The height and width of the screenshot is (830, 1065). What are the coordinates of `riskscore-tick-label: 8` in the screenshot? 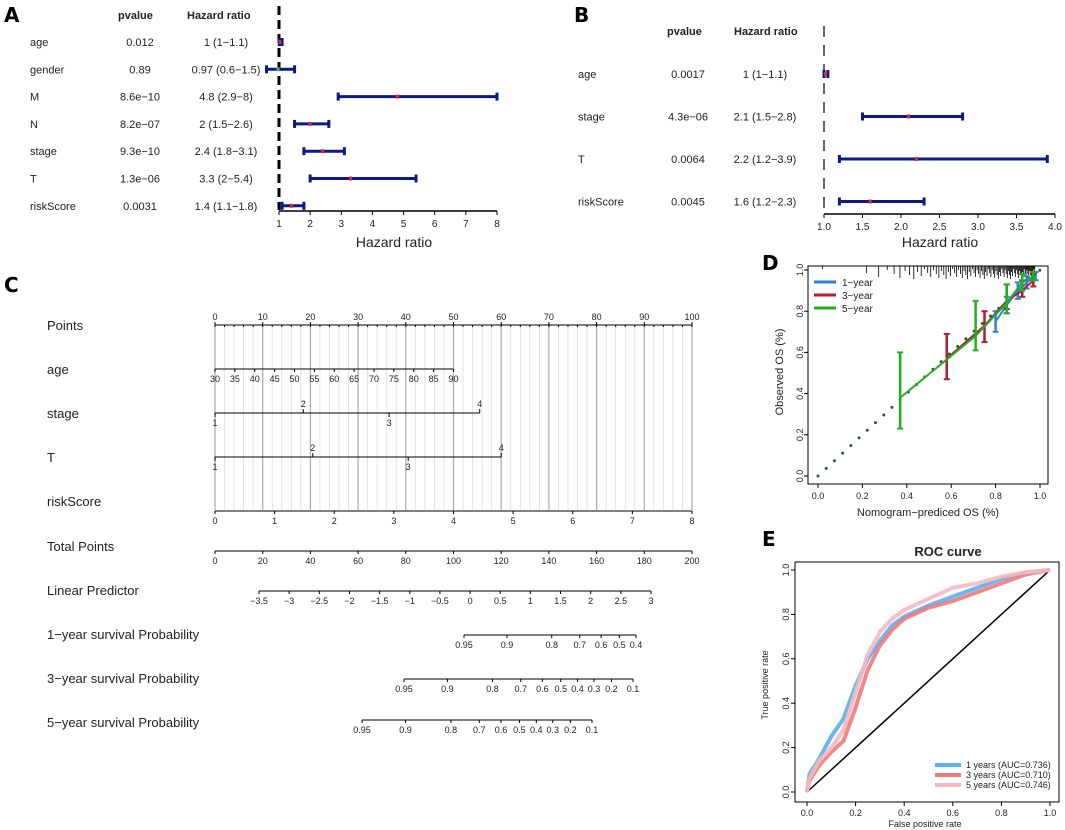 It's located at (691, 521).